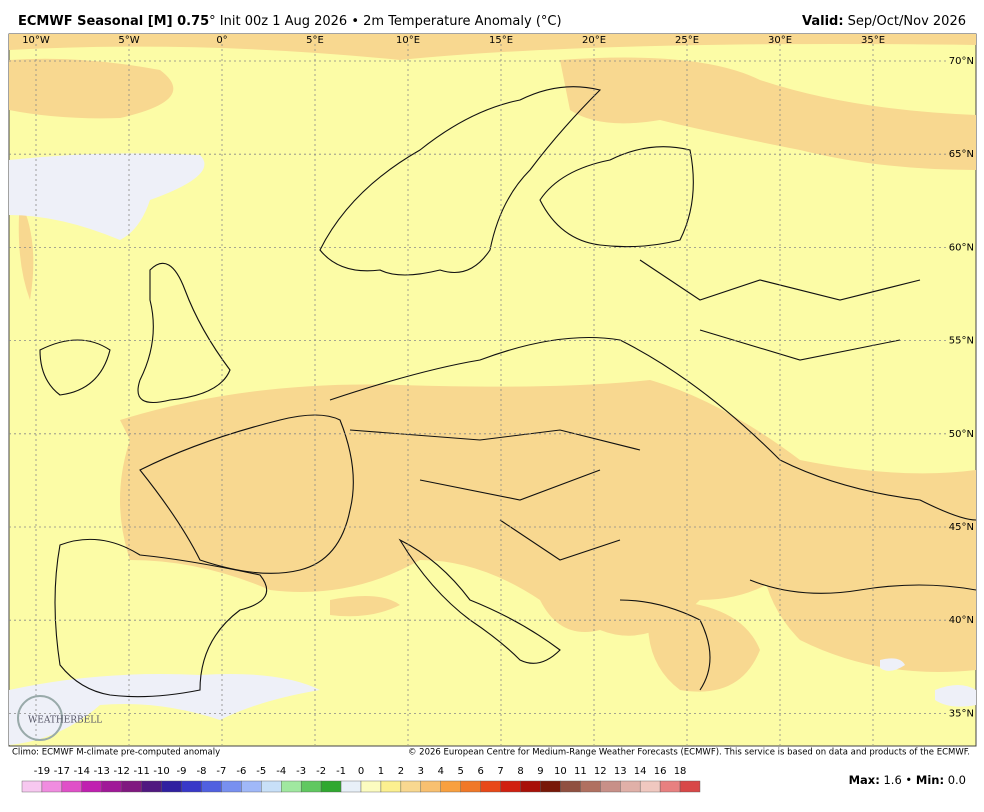 The image size is (984, 812). What do you see at coordinates (961, 154) in the screenshot?
I see `lat-label: 65°N` at bounding box center [961, 154].